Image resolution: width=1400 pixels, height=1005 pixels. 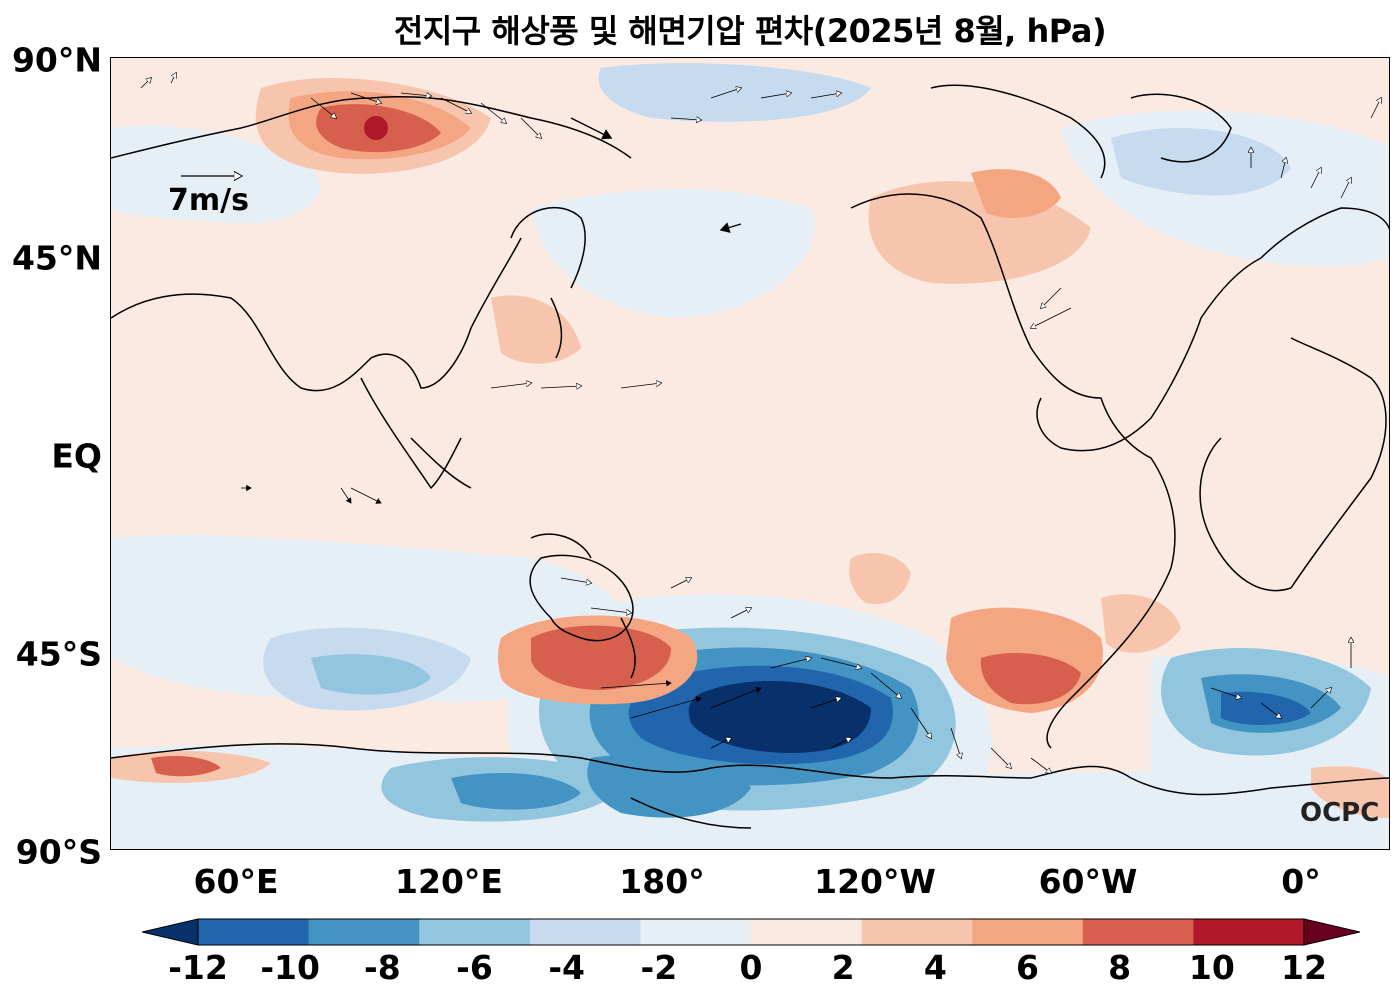 I want to click on lat-label-45s: 45°S, so click(x=58, y=654).